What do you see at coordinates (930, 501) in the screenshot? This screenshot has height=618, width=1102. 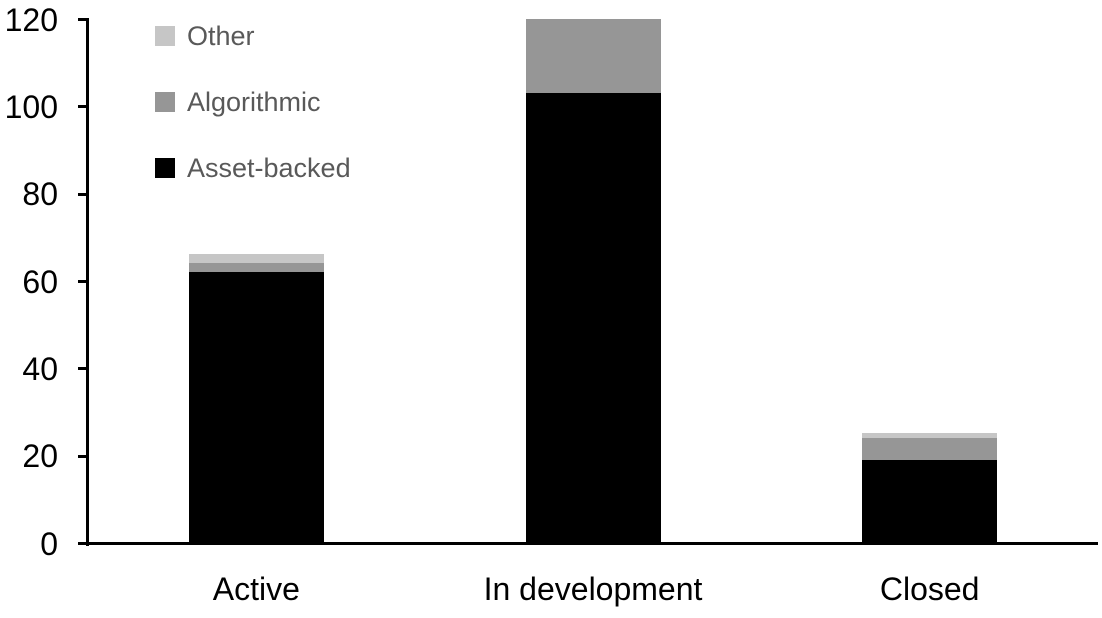 I see `bar-segment-asset-backed-closed` at bounding box center [930, 501].